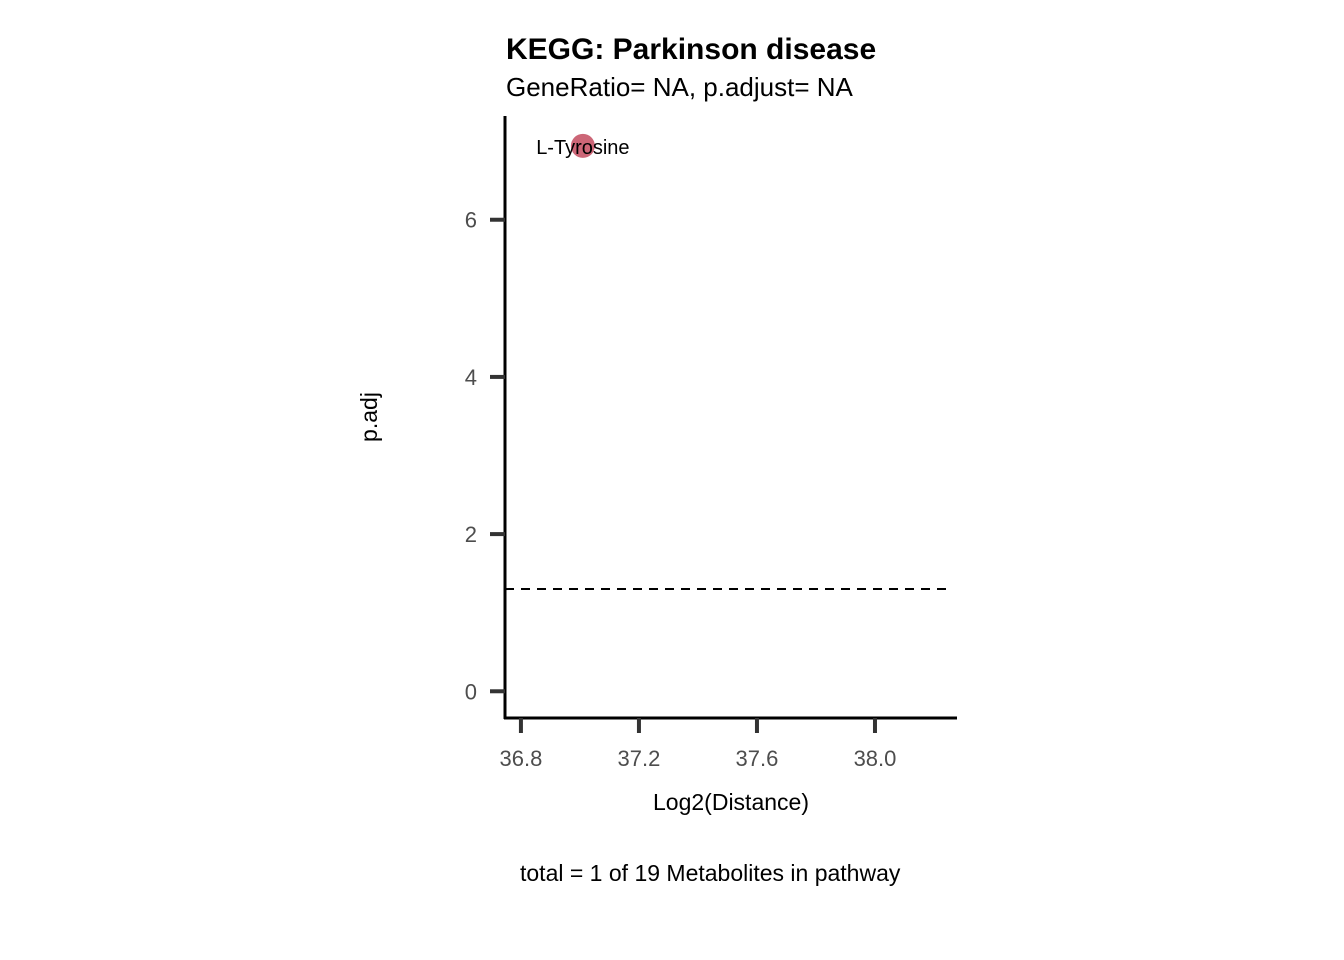 Image resolution: width=1344 pixels, height=960 pixels. I want to click on y-tick-label: 4, so click(471, 377).